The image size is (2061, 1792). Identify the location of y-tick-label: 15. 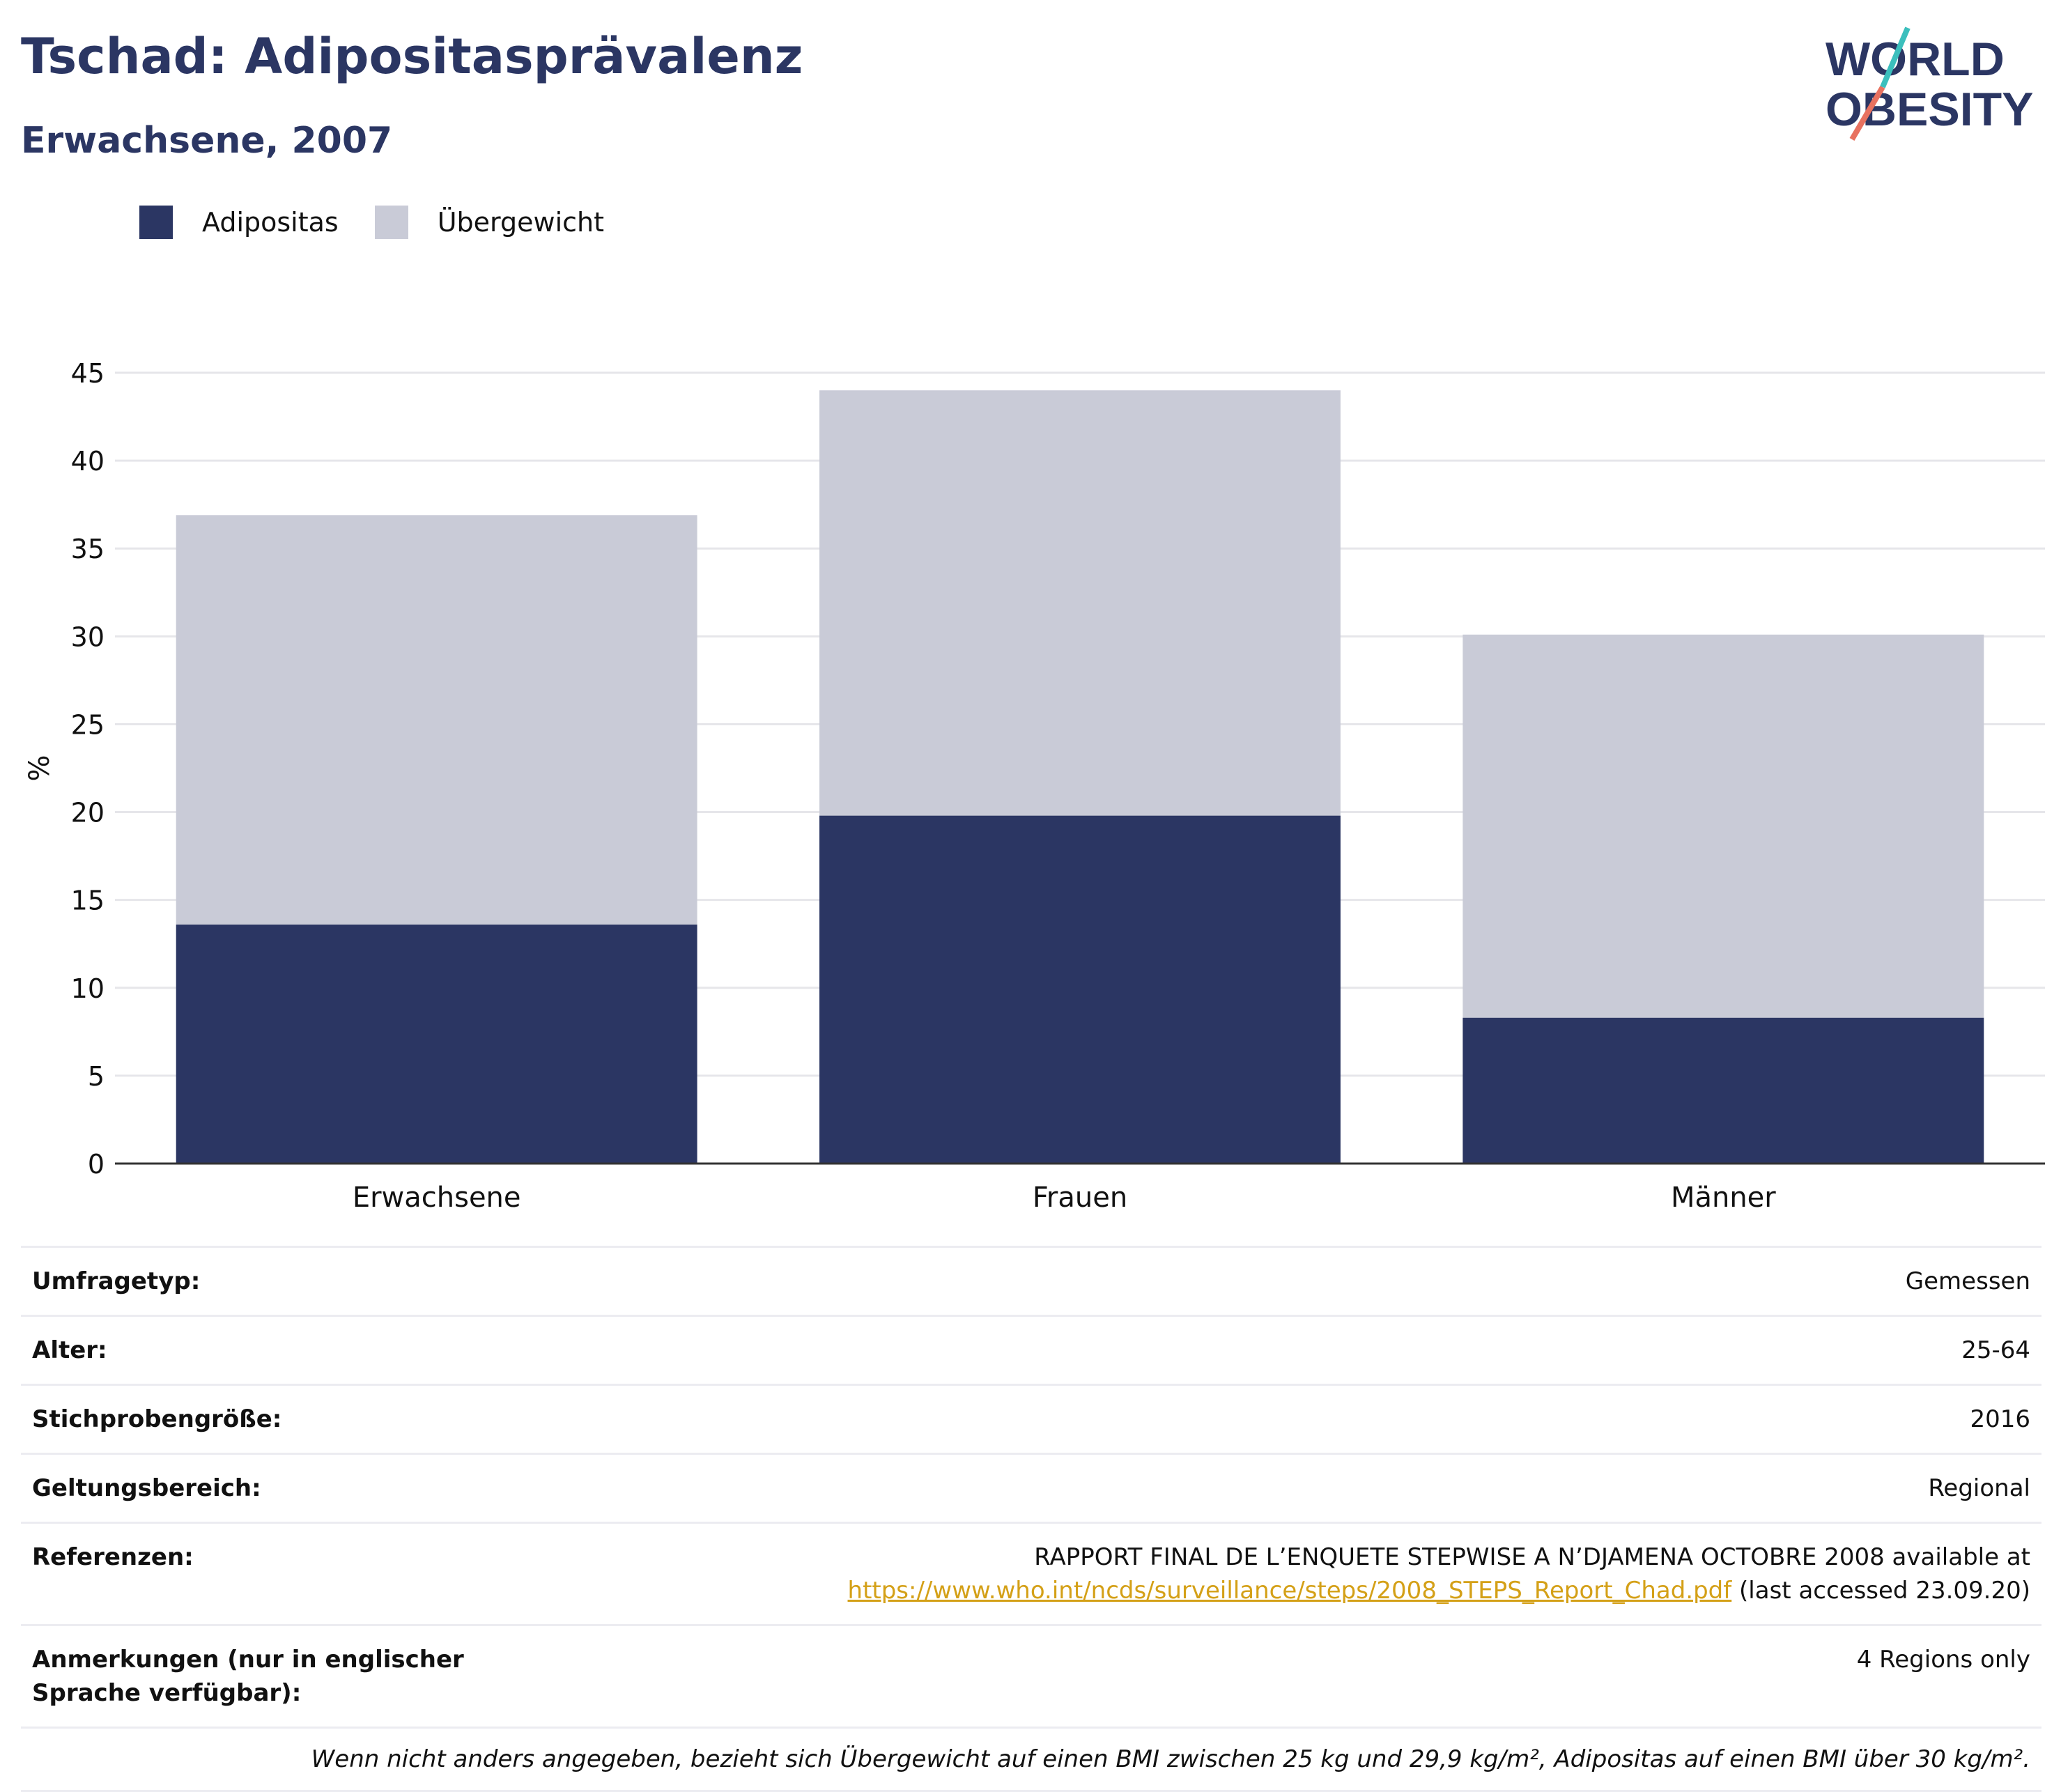
(88, 901).